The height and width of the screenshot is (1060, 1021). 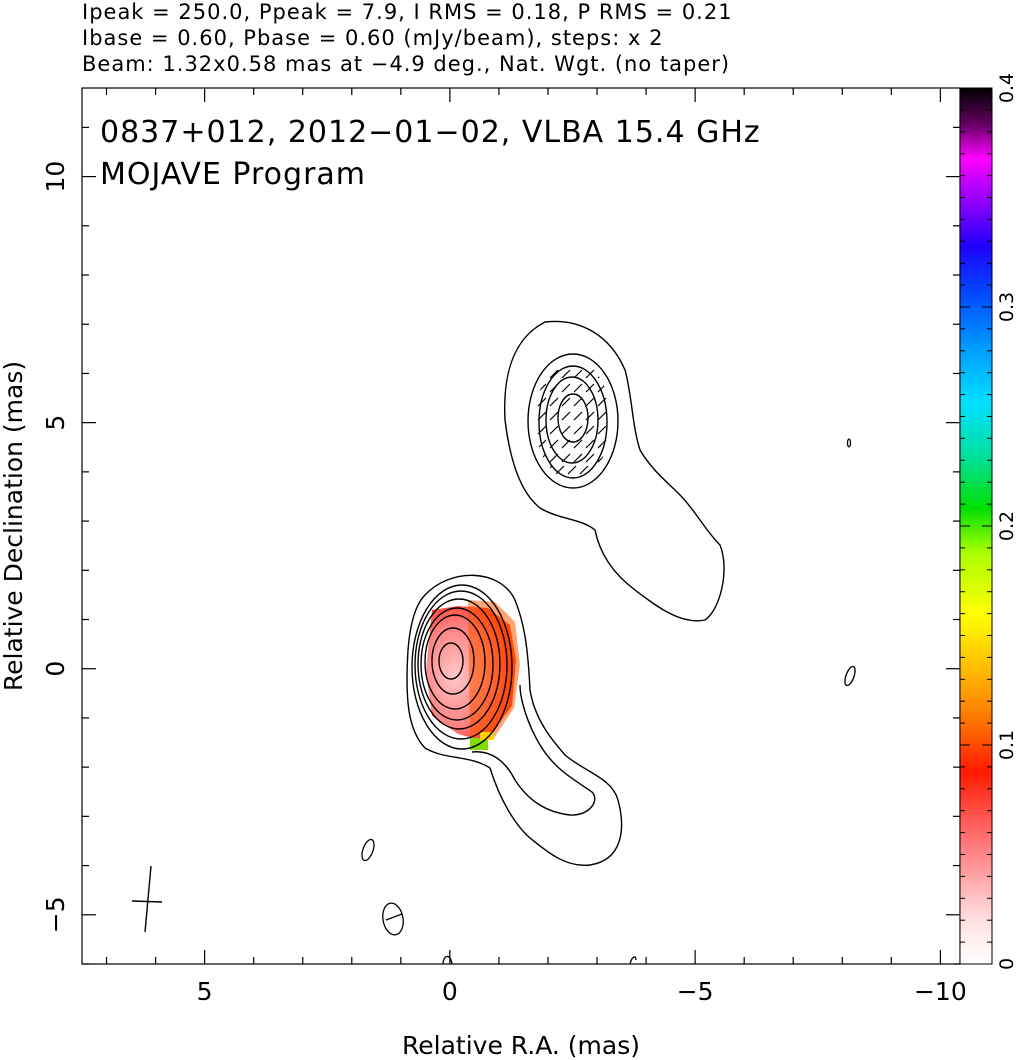 What do you see at coordinates (55, 177) in the screenshot?
I see `y-tick-label: 10` at bounding box center [55, 177].